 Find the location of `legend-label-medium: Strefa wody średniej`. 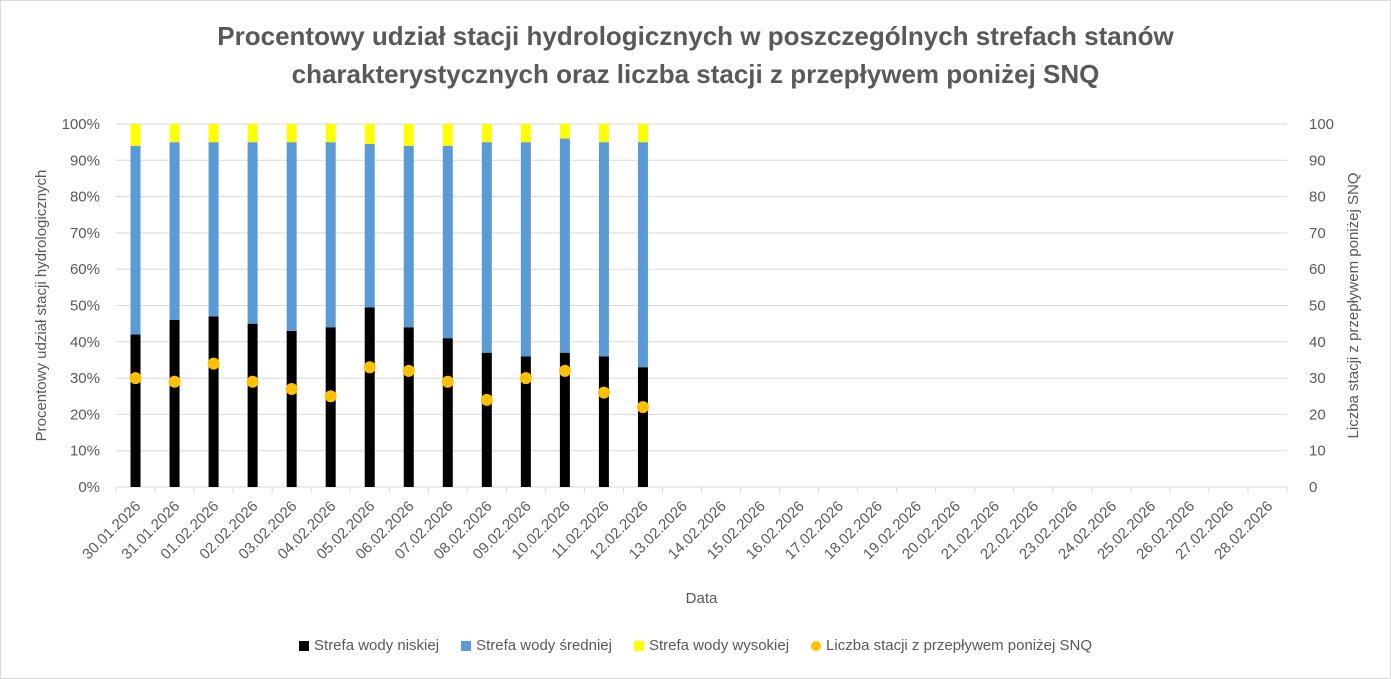

legend-label-medium: Strefa wody średniej is located at coordinates (544, 645).